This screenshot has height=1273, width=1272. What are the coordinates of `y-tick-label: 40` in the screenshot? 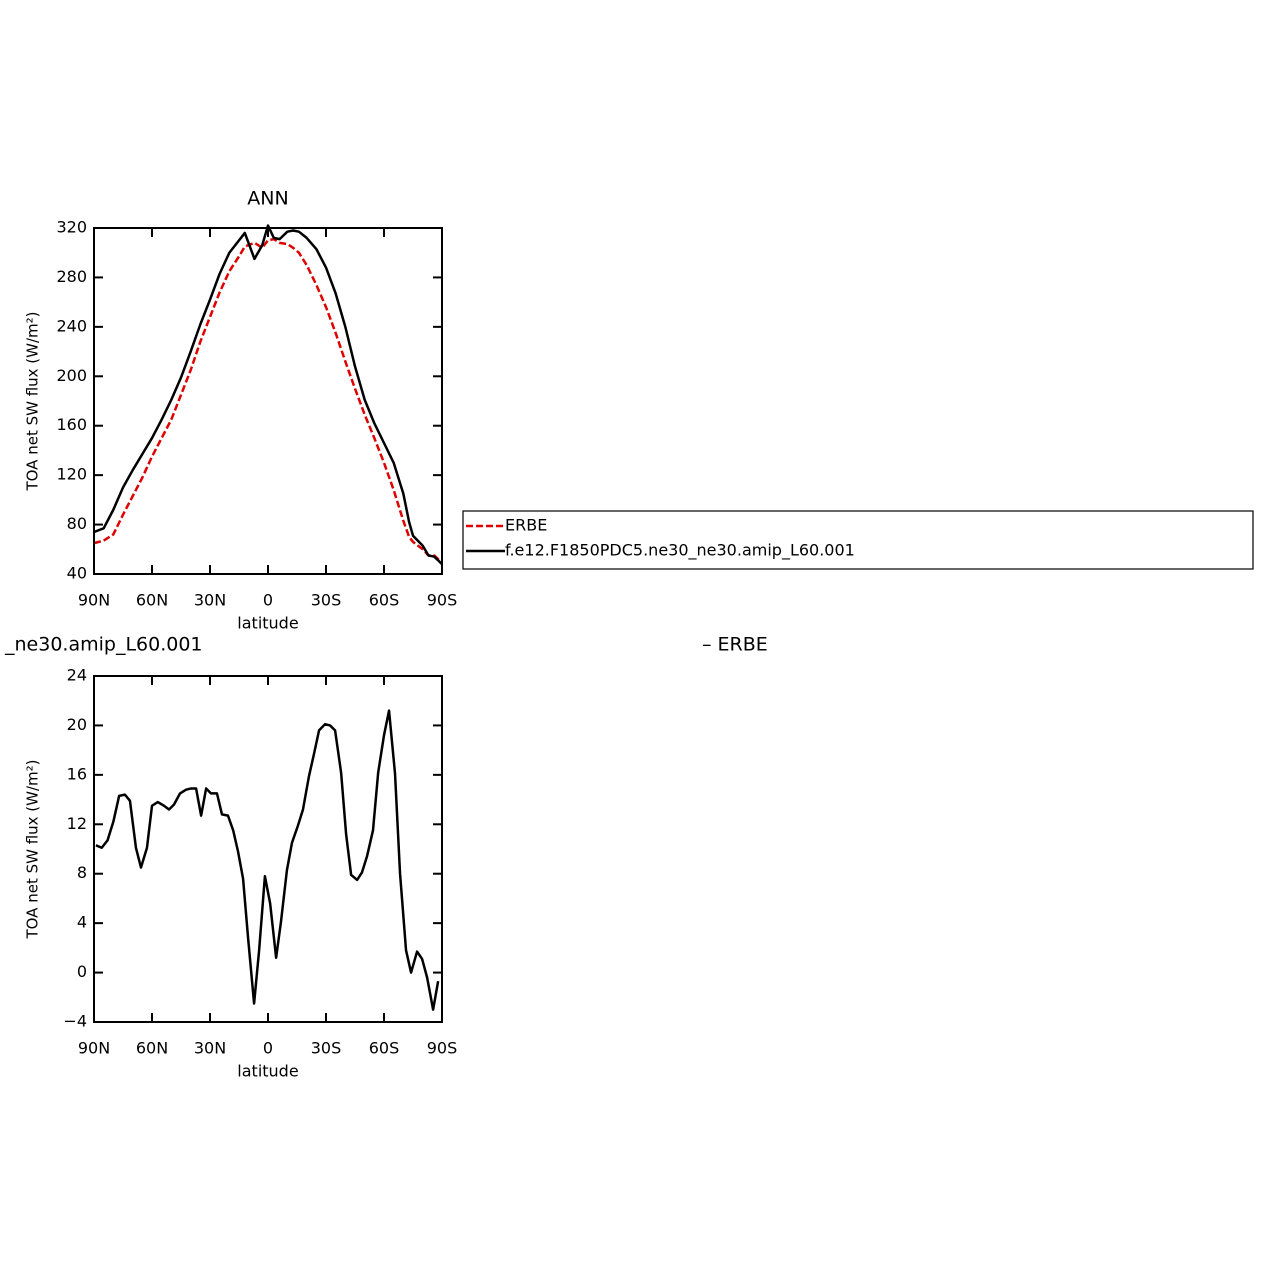 It's located at (77, 573).